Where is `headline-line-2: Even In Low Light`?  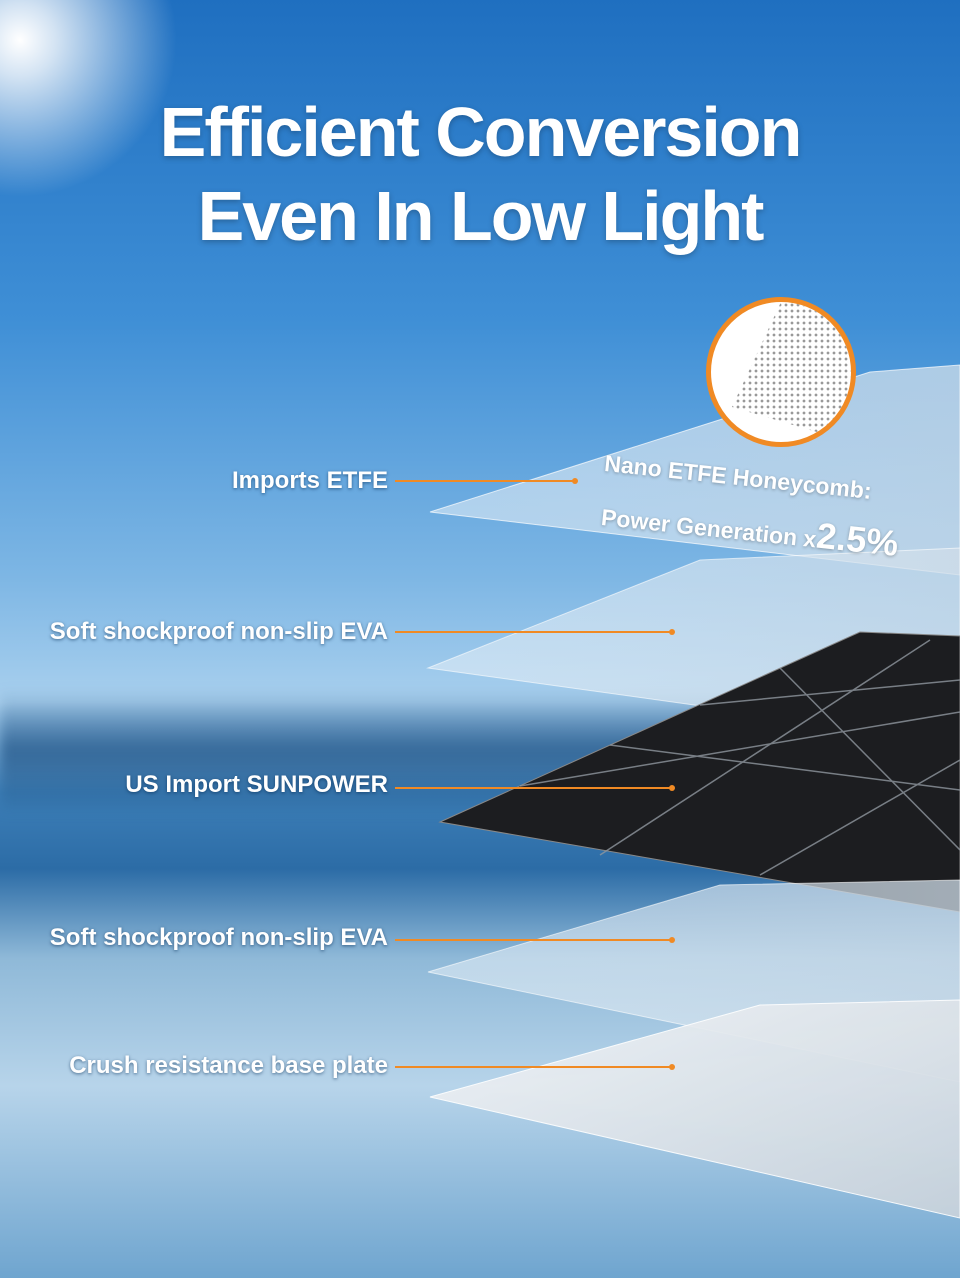 headline-line-2: Even In Low Light is located at coordinates (481, 216).